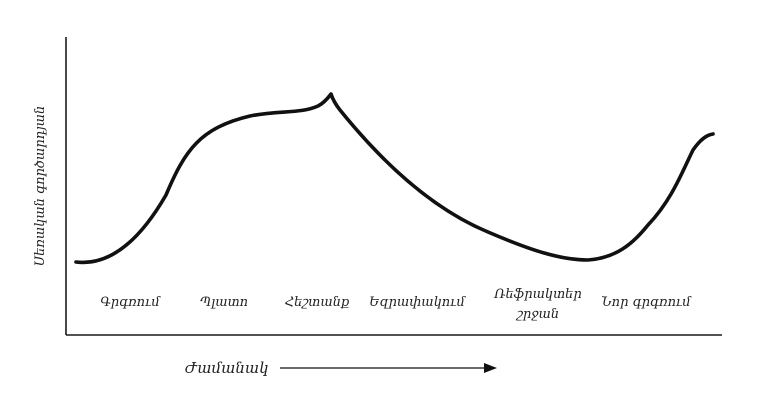 This screenshot has width=765, height=407. I want to click on stage-label-resolution: Եզրափակում, so click(417, 302).